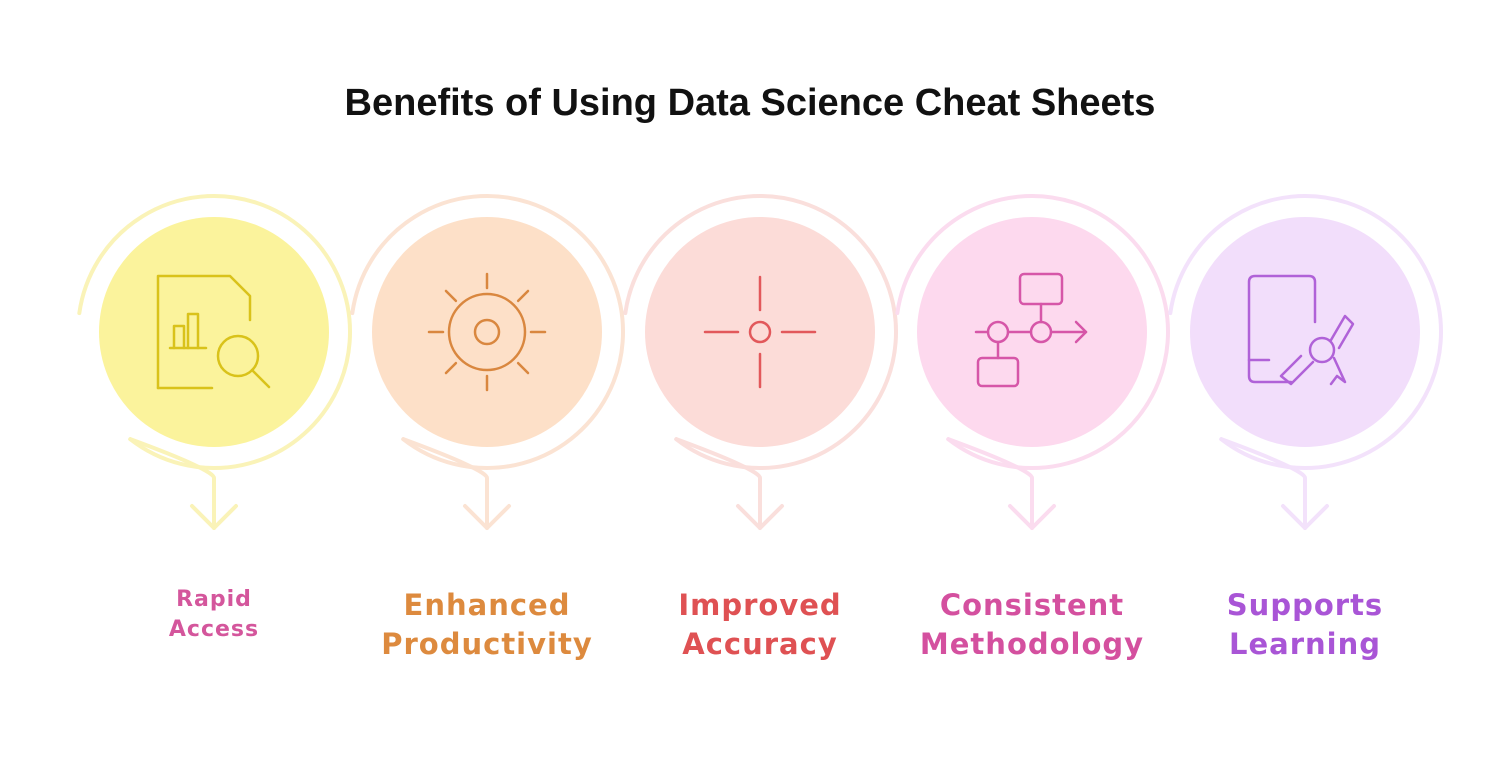 Image resolution: width=1500 pixels, height=775 pixels. Describe the element at coordinates (445, 483) in the screenshot. I see `enhanced-productivity-connector` at that location.